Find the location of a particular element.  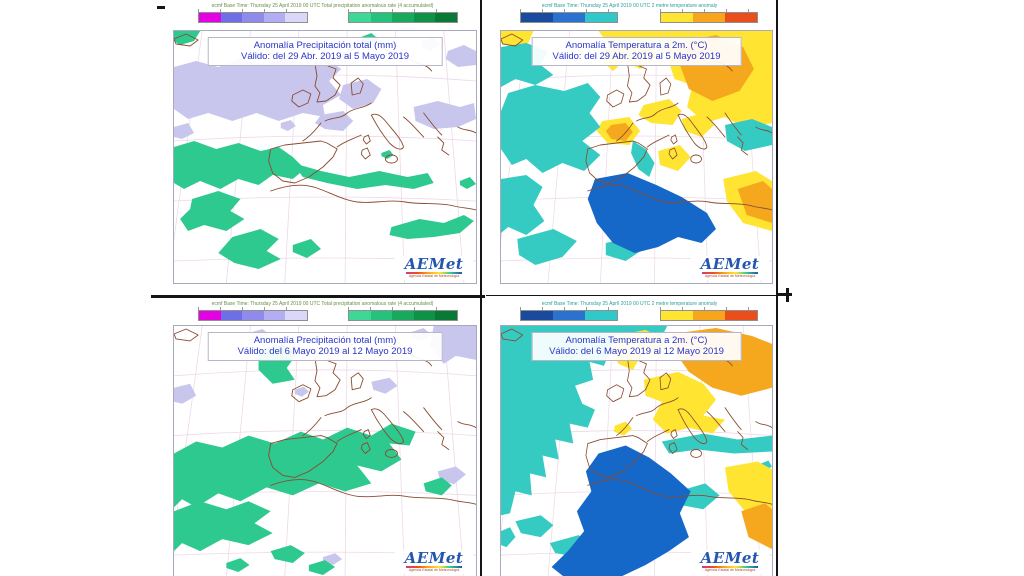

page-border-tick-right is located at coordinates (787, 295).